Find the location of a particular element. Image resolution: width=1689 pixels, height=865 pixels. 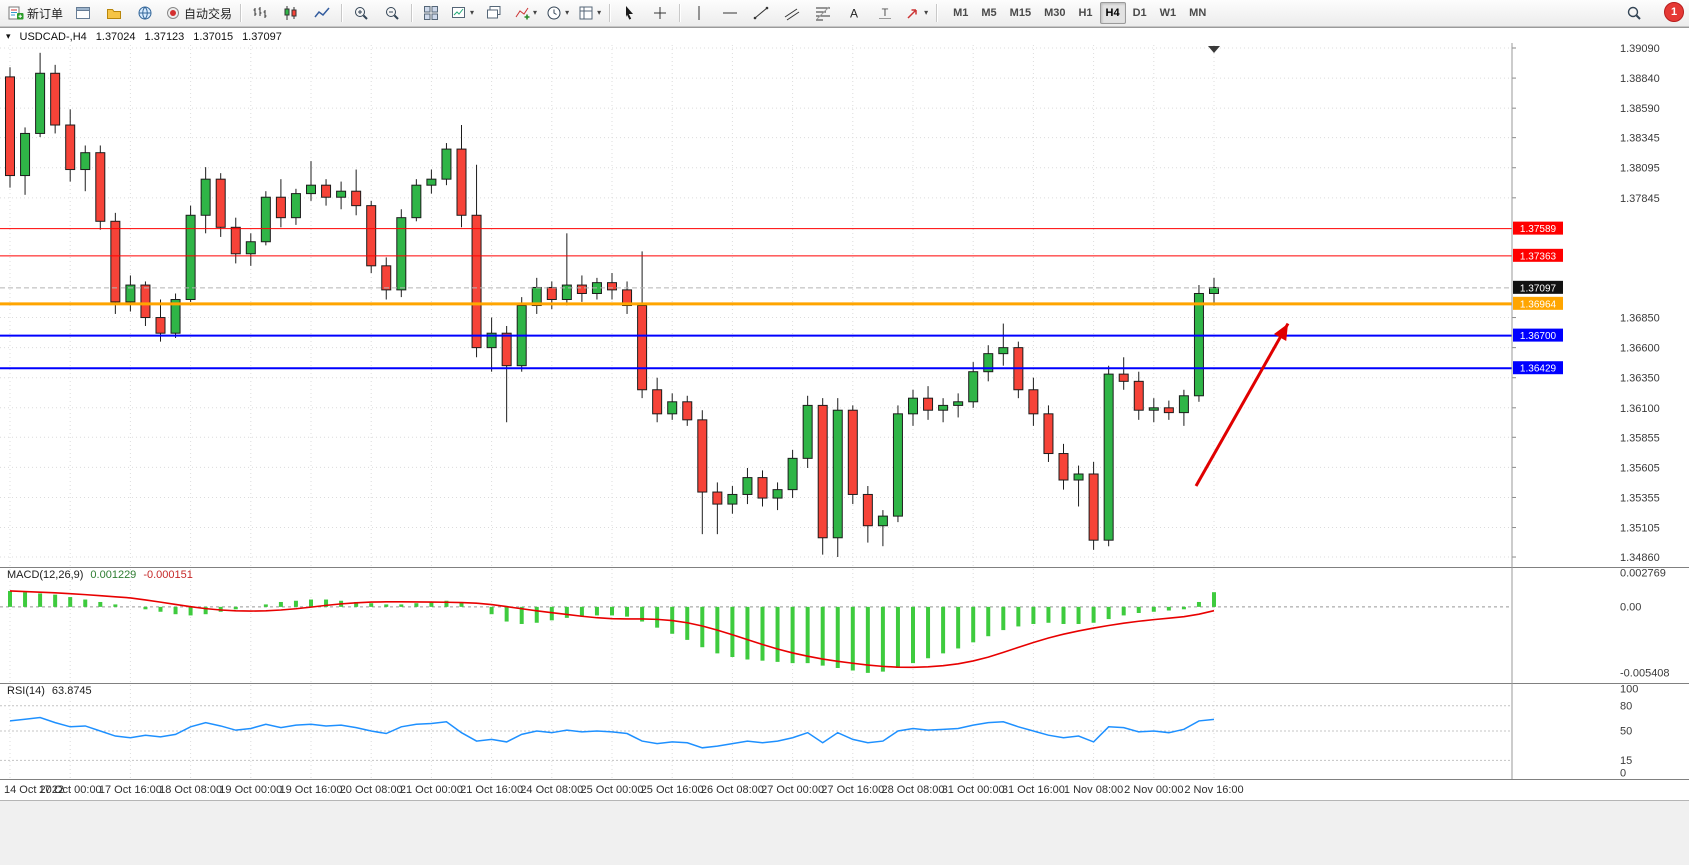

fibo-icon is located at coordinates (823, 13).